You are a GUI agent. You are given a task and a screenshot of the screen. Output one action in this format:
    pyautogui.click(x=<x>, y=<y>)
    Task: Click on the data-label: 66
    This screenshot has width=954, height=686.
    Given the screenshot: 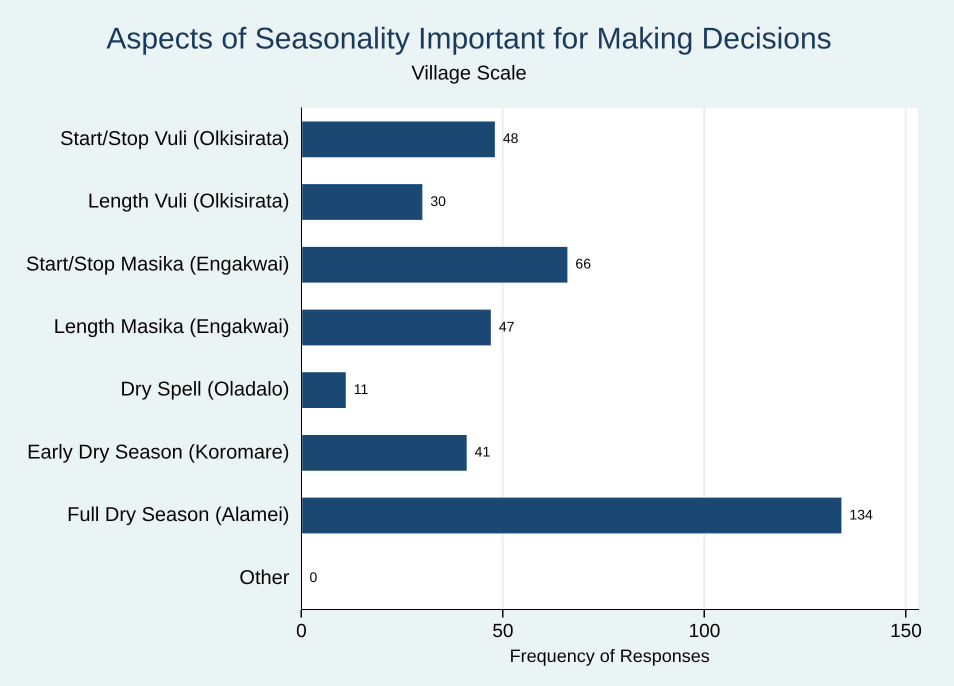 What is the action you would take?
    pyautogui.click(x=583, y=264)
    